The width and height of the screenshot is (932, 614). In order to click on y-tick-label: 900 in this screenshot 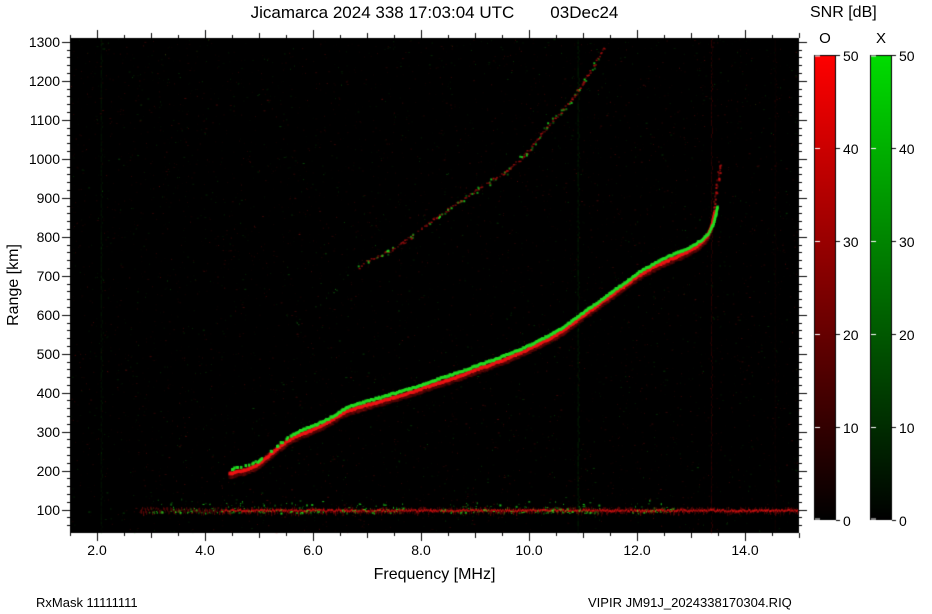, I will do `click(48, 197)`.